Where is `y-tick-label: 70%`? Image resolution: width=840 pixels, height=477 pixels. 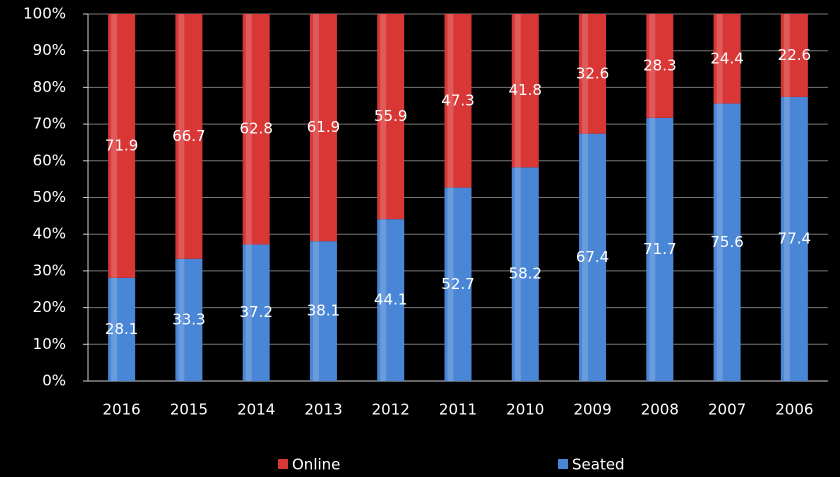 y-tick-label: 70% is located at coordinates (49, 124).